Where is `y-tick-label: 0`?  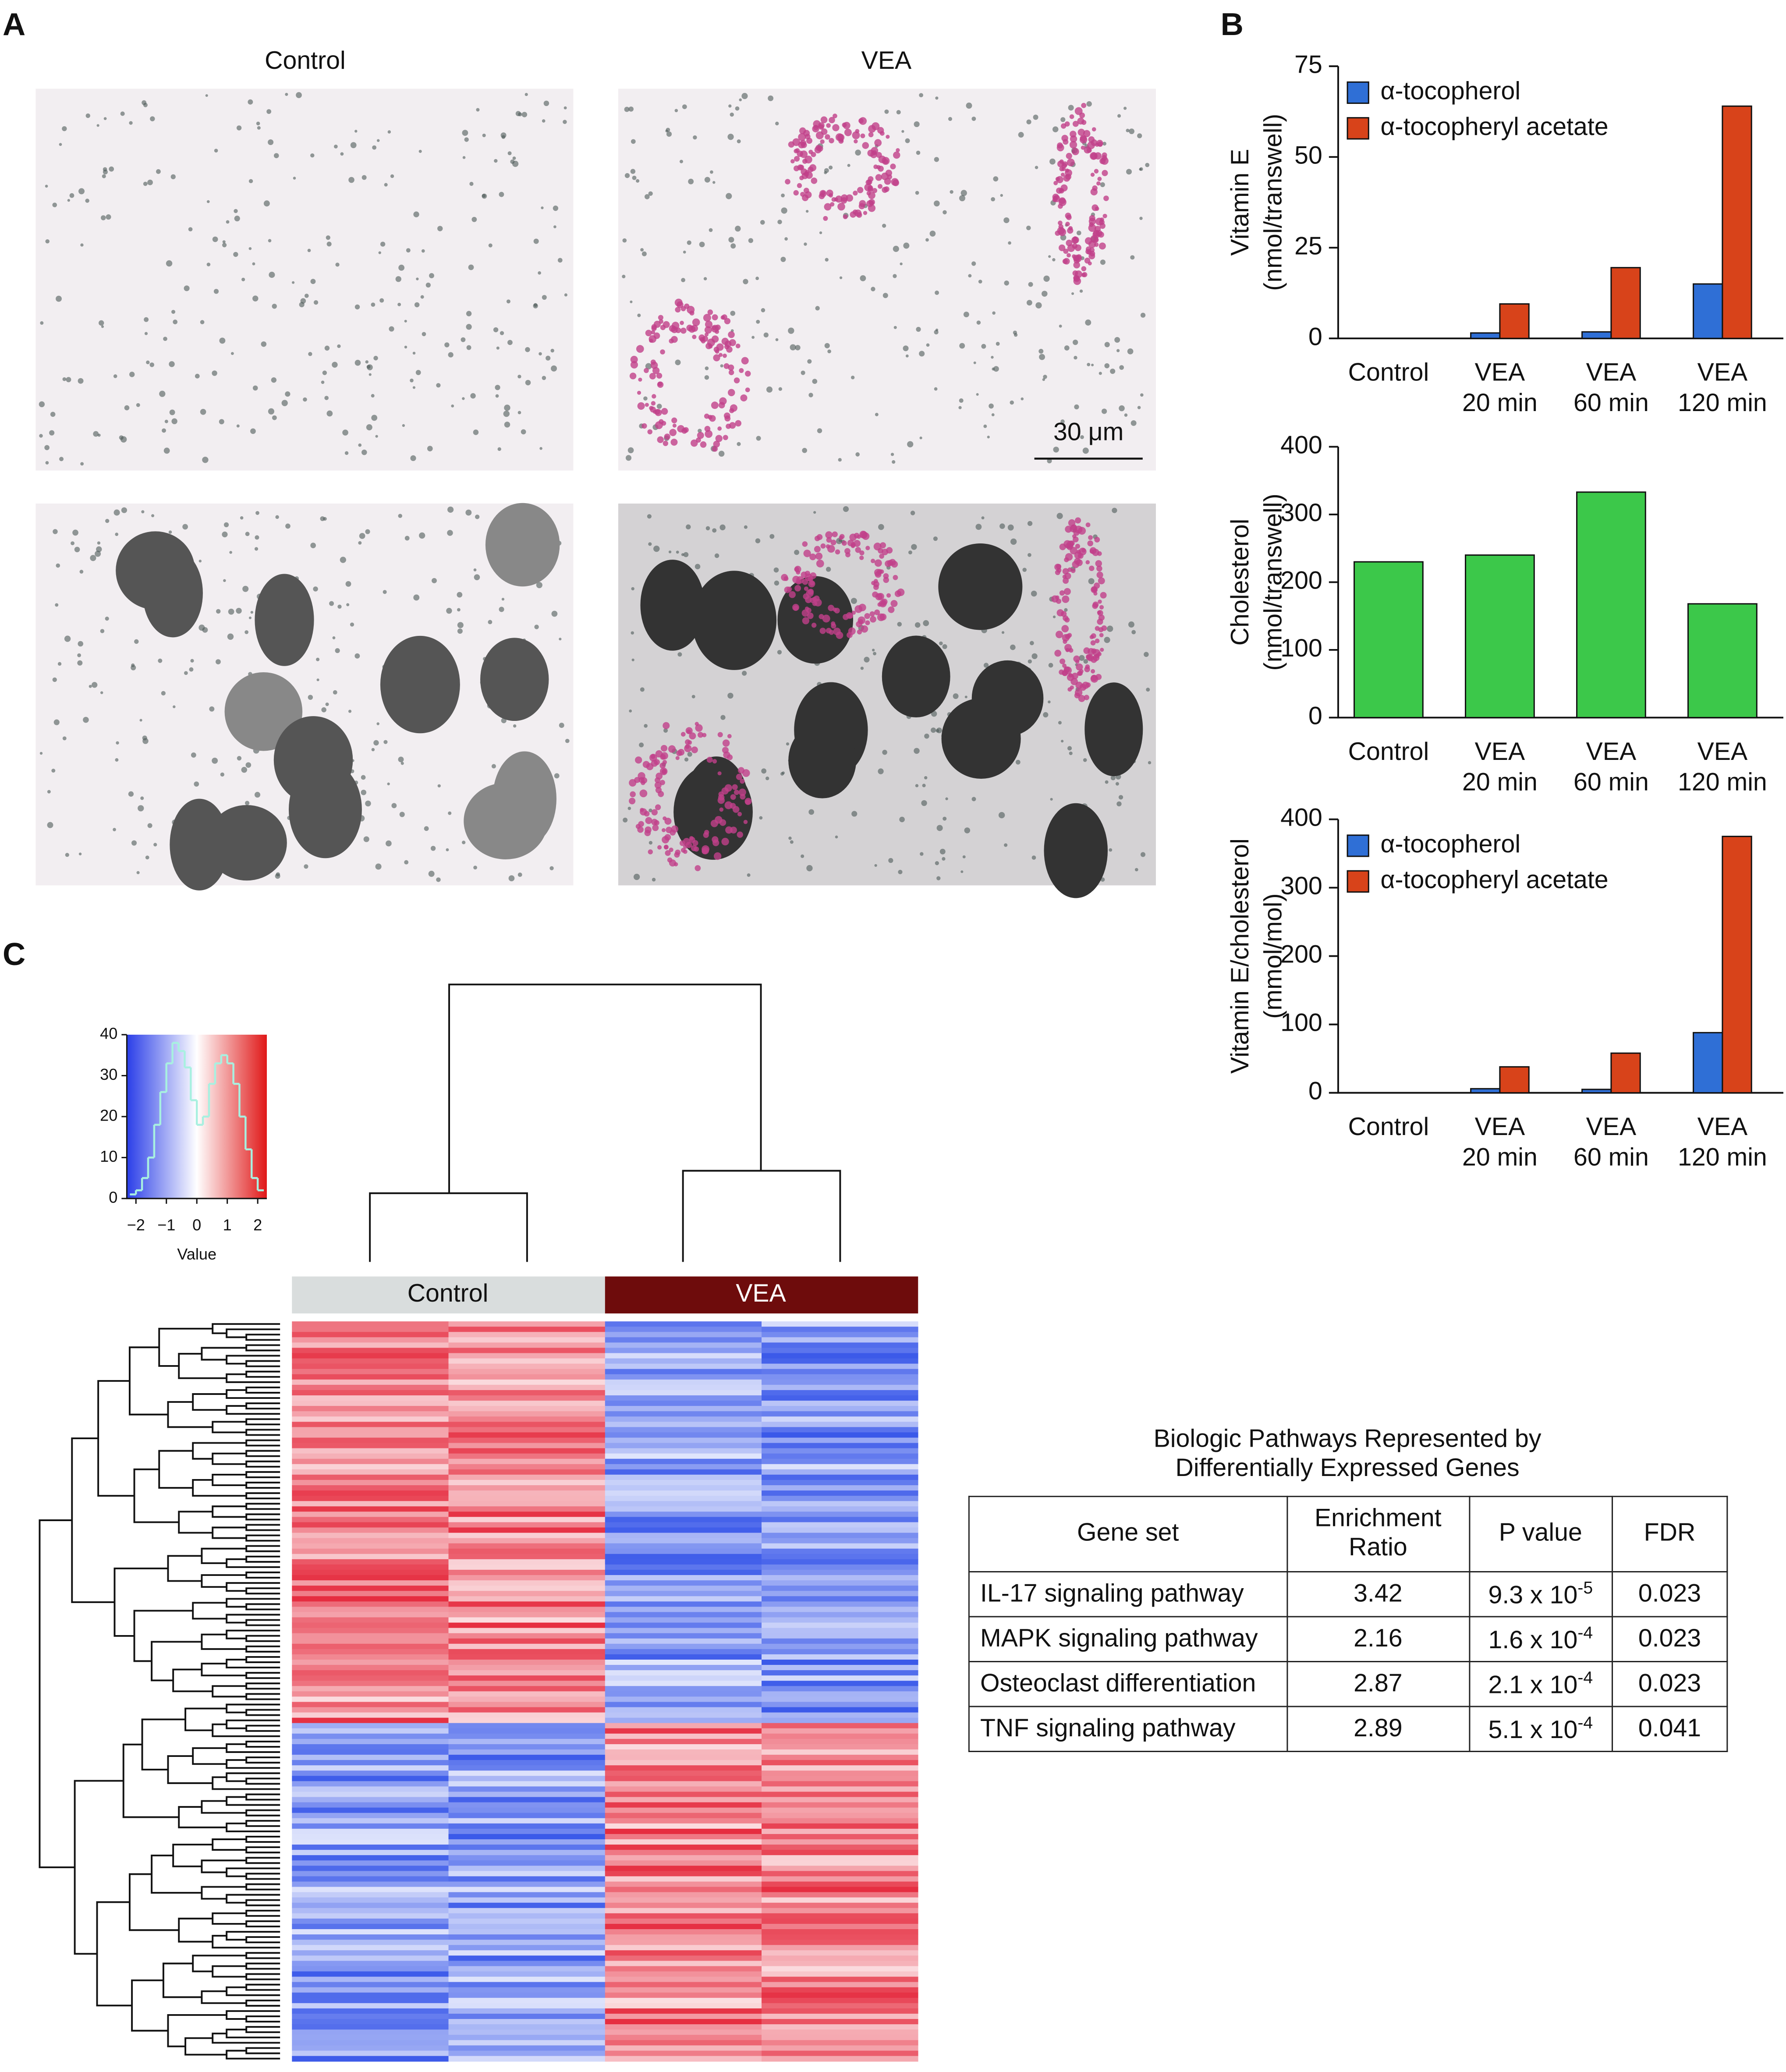
y-tick-label: 0 is located at coordinates (1315, 337).